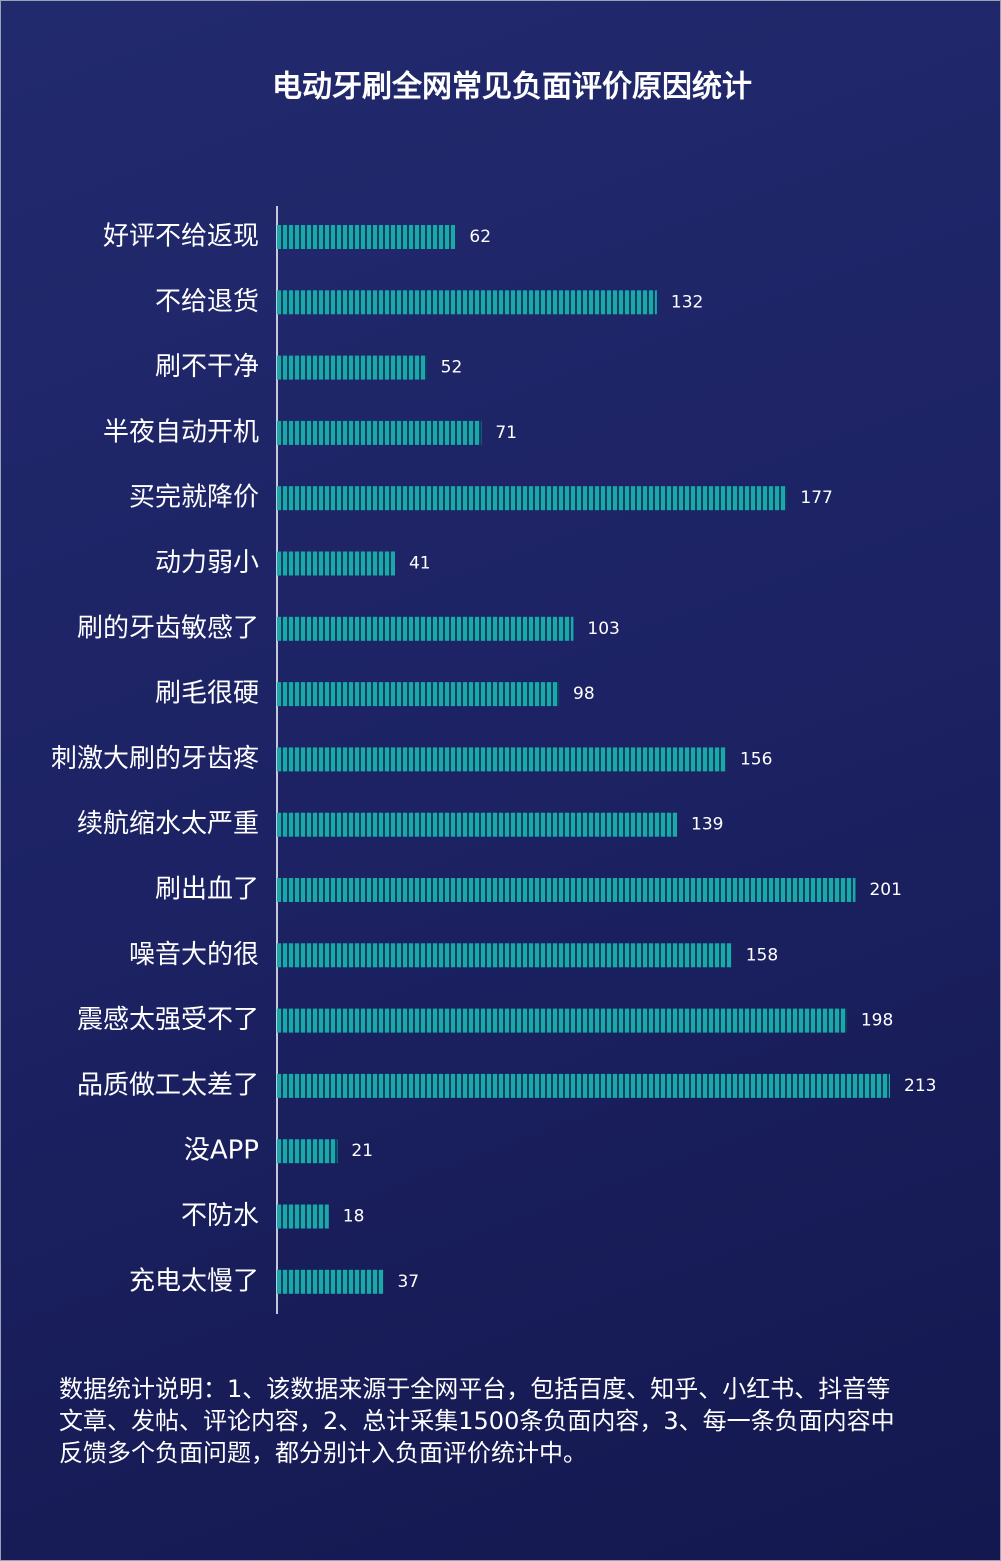  What do you see at coordinates (452, 368) in the screenshot?
I see `value-label: 52` at bounding box center [452, 368].